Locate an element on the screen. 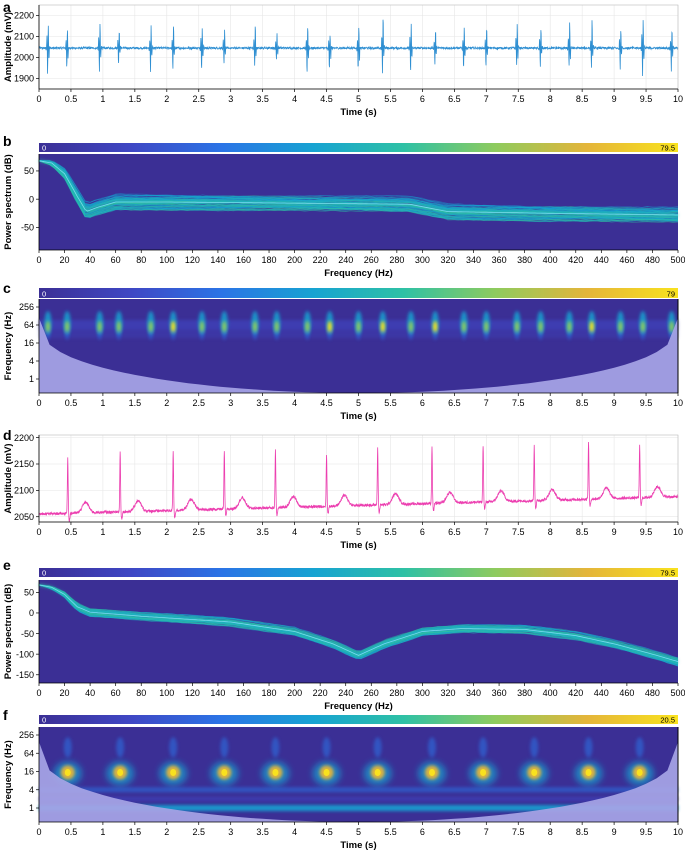 Image resolution: width=685 pixels, height=850 pixels. x-tick-label: 20 is located at coordinates (65, 260).